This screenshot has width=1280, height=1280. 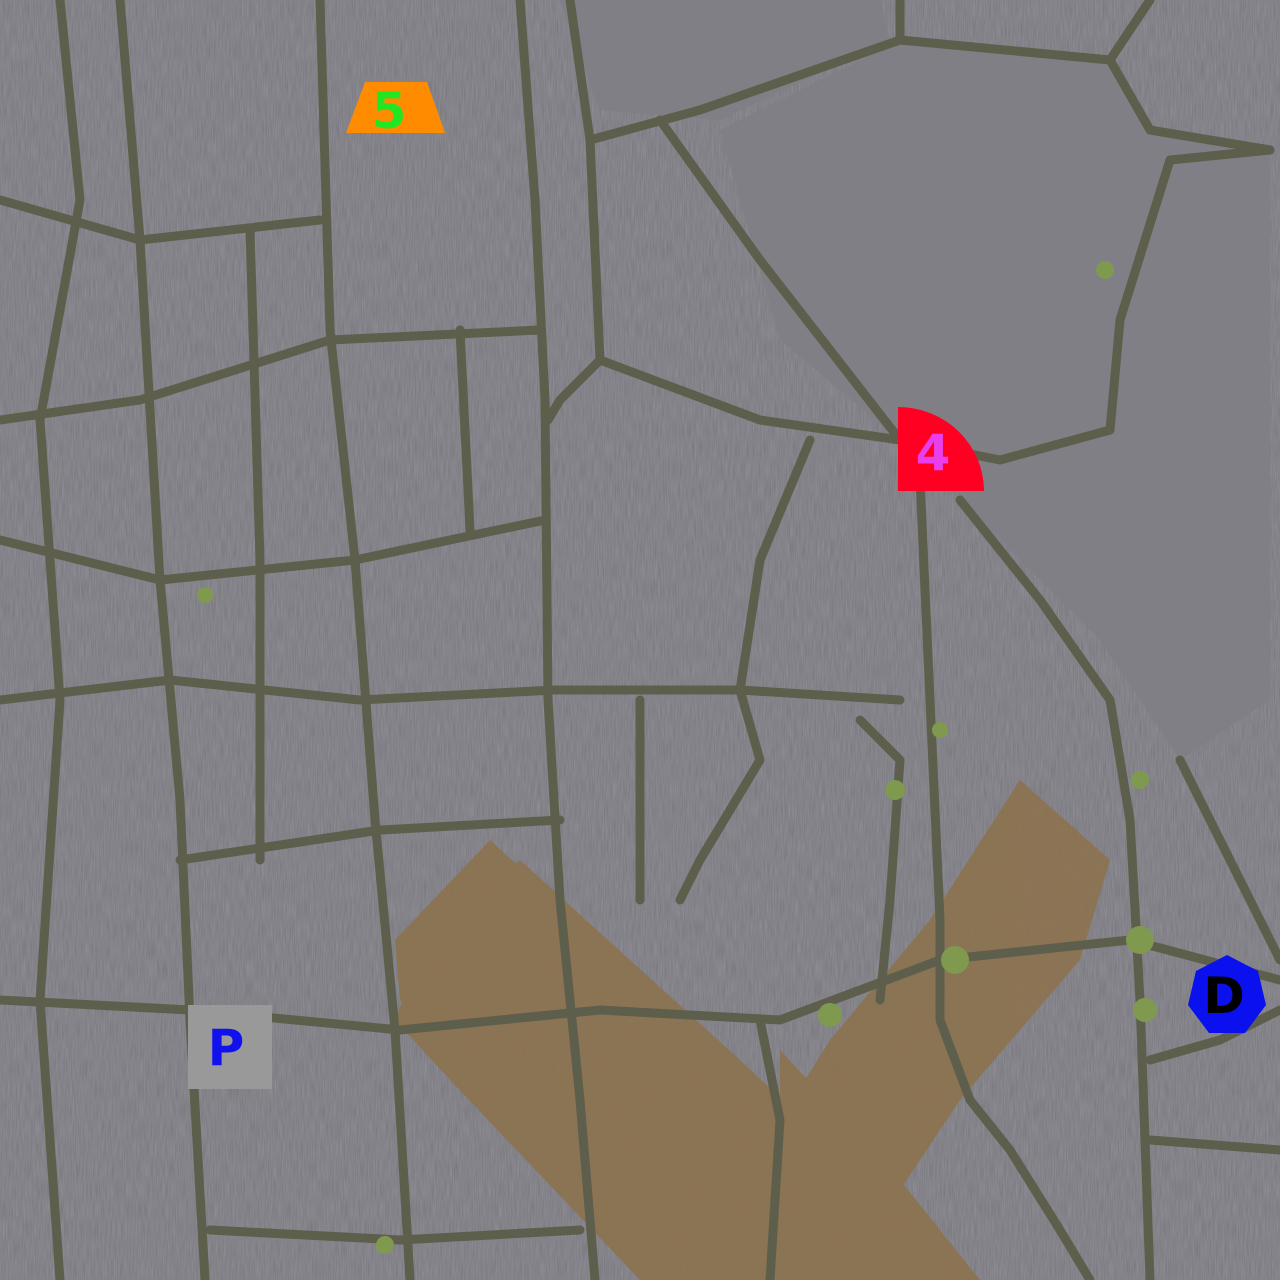 I want to click on orange-trapezoid-shape, so click(x=395, y=107).